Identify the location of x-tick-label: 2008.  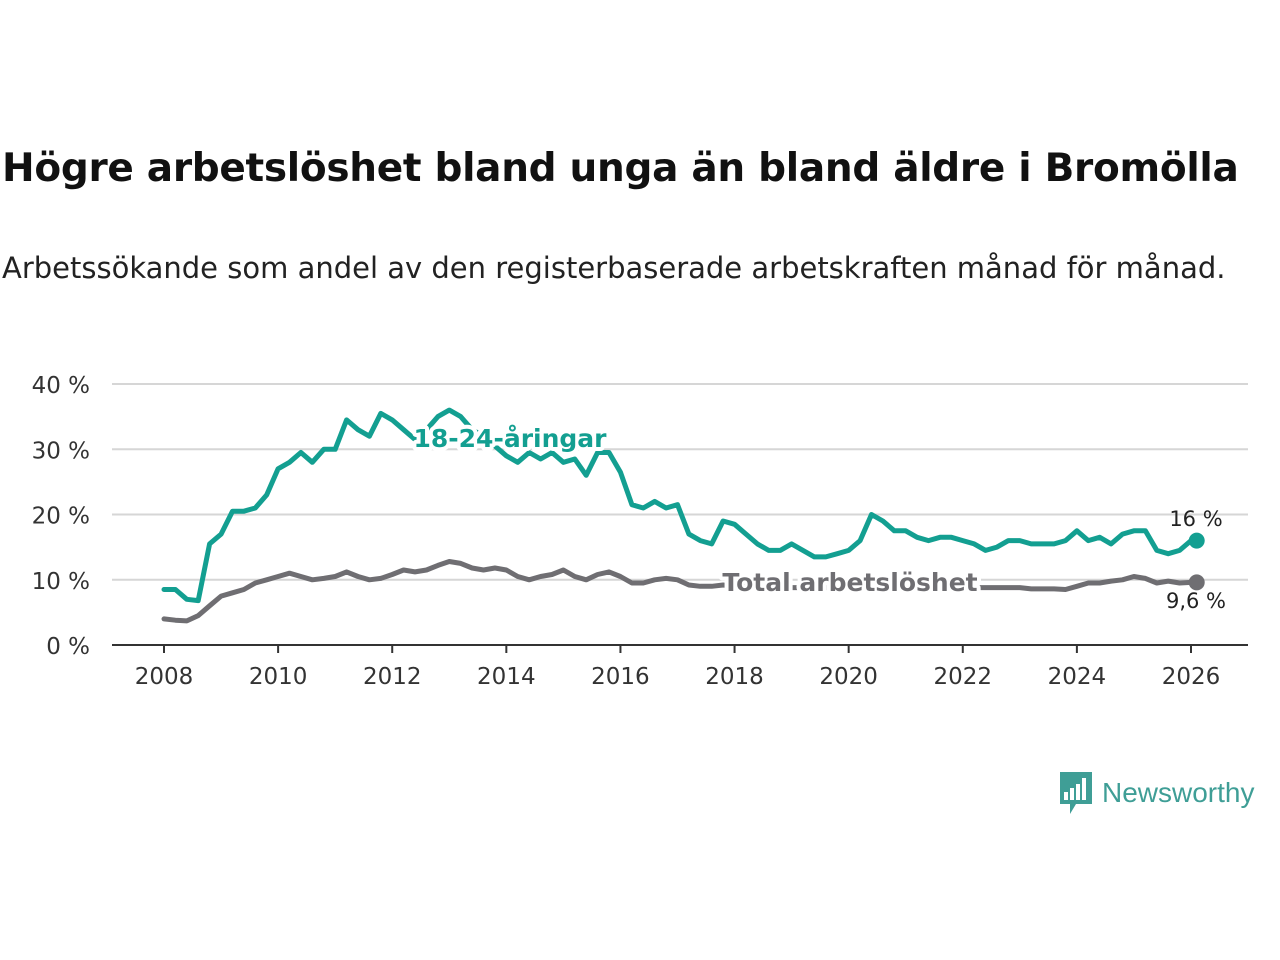
(164, 677).